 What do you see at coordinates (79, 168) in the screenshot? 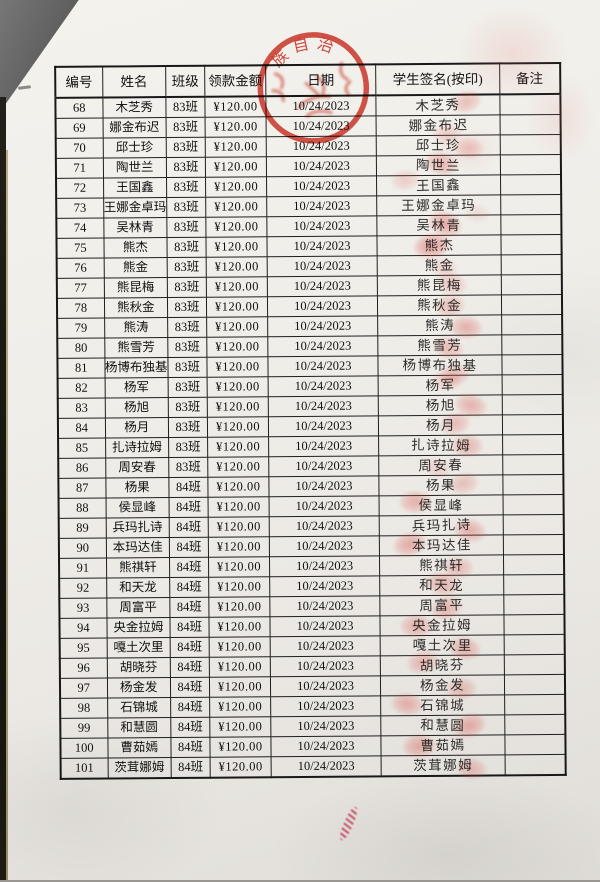
I see `cell-number: 71` at bounding box center [79, 168].